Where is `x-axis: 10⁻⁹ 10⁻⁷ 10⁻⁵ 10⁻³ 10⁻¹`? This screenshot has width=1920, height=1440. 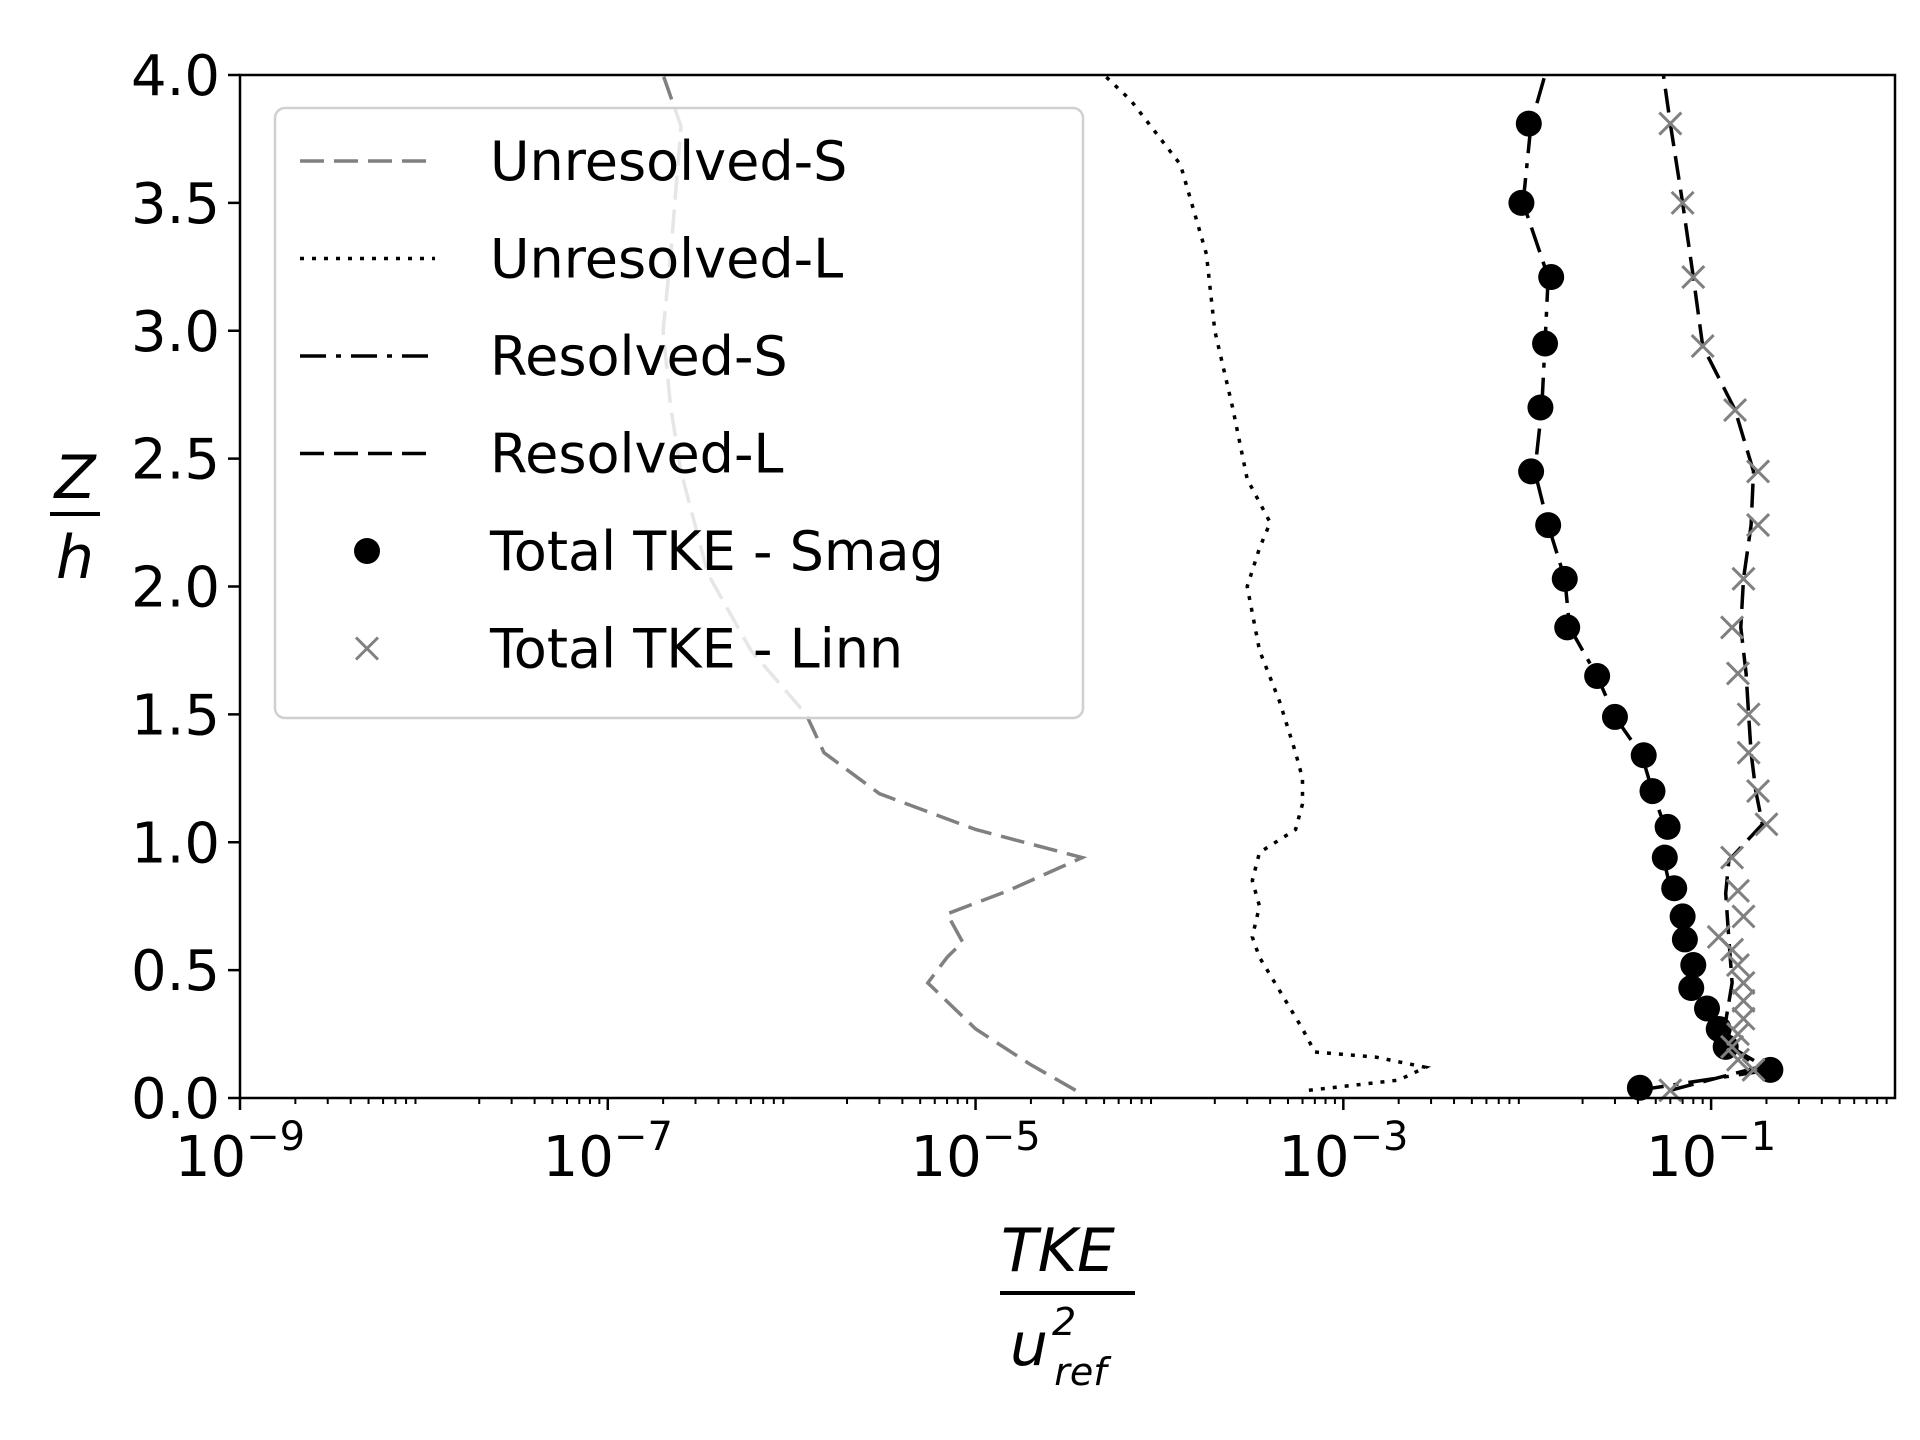 x-axis: 10⁻⁹ 10⁻⁷ 10⁻⁵ 10⁻³ 10⁻¹ is located at coordinates (1031, 1144).